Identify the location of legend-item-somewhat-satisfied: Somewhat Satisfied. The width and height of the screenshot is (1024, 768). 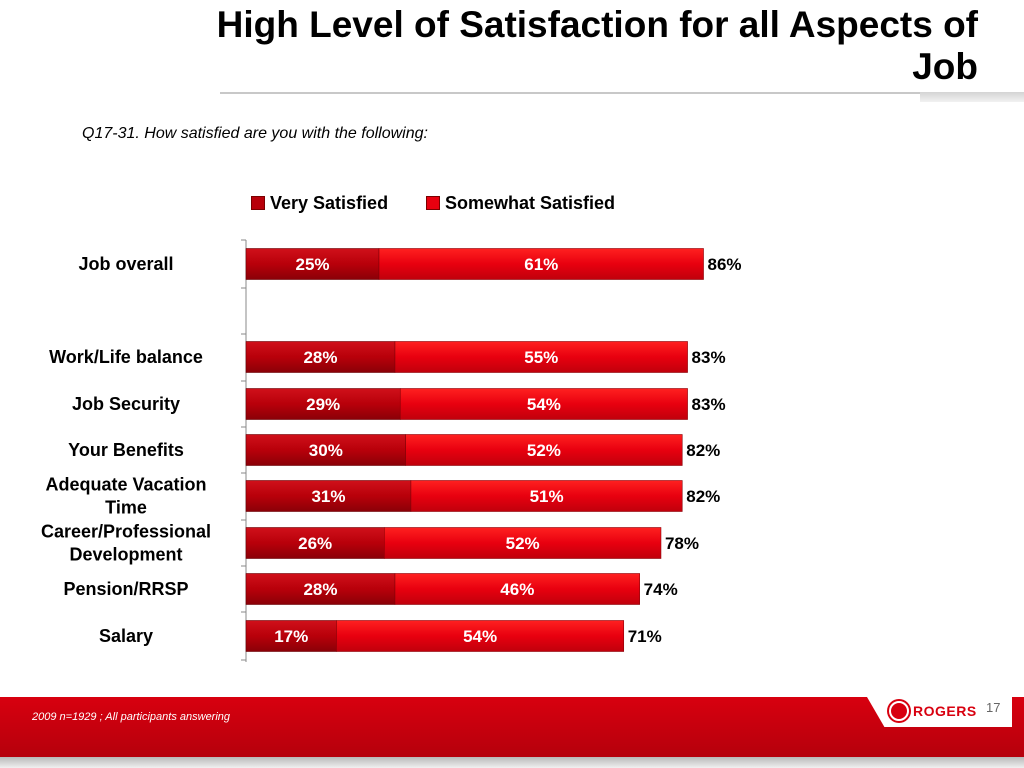
(520, 203).